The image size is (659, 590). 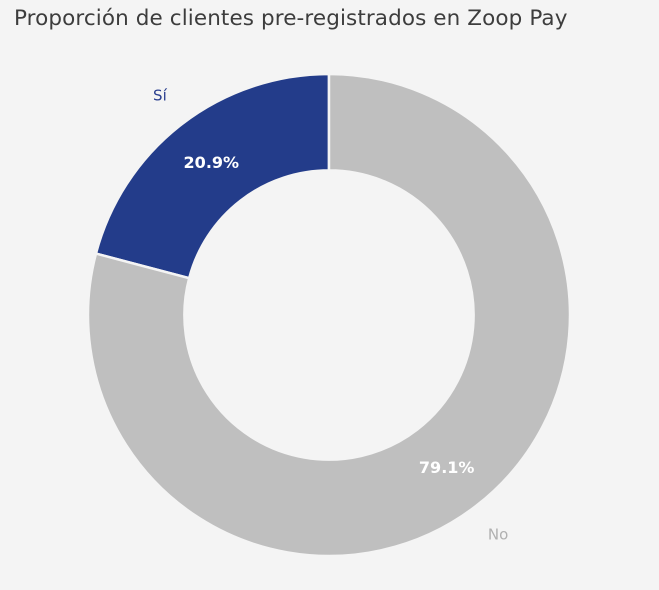 I want to click on slice-label-no: No, so click(x=498, y=534).